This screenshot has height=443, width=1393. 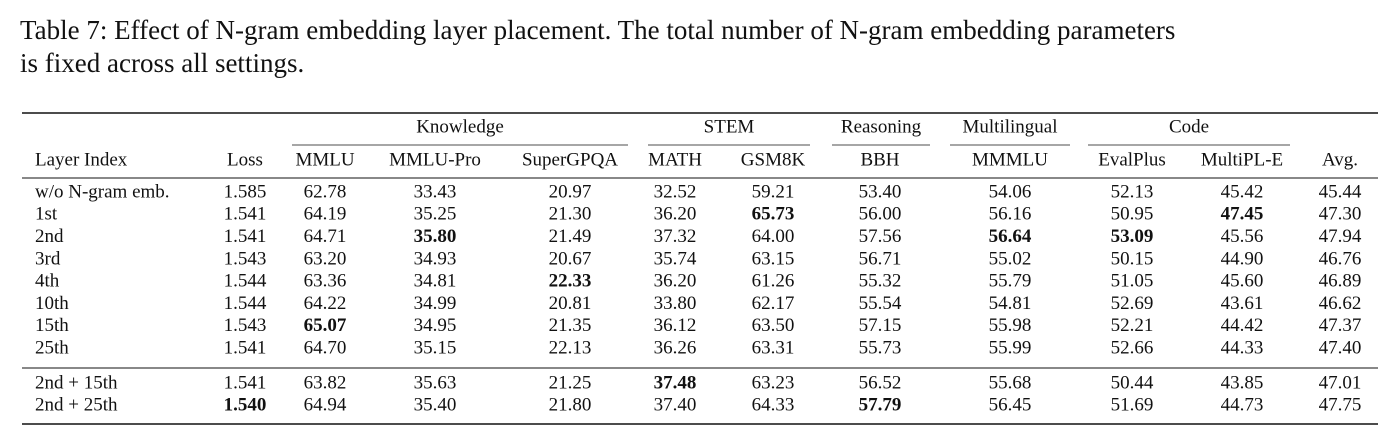 What do you see at coordinates (325, 404) in the screenshot?
I see `cell: 64.94` at bounding box center [325, 404].